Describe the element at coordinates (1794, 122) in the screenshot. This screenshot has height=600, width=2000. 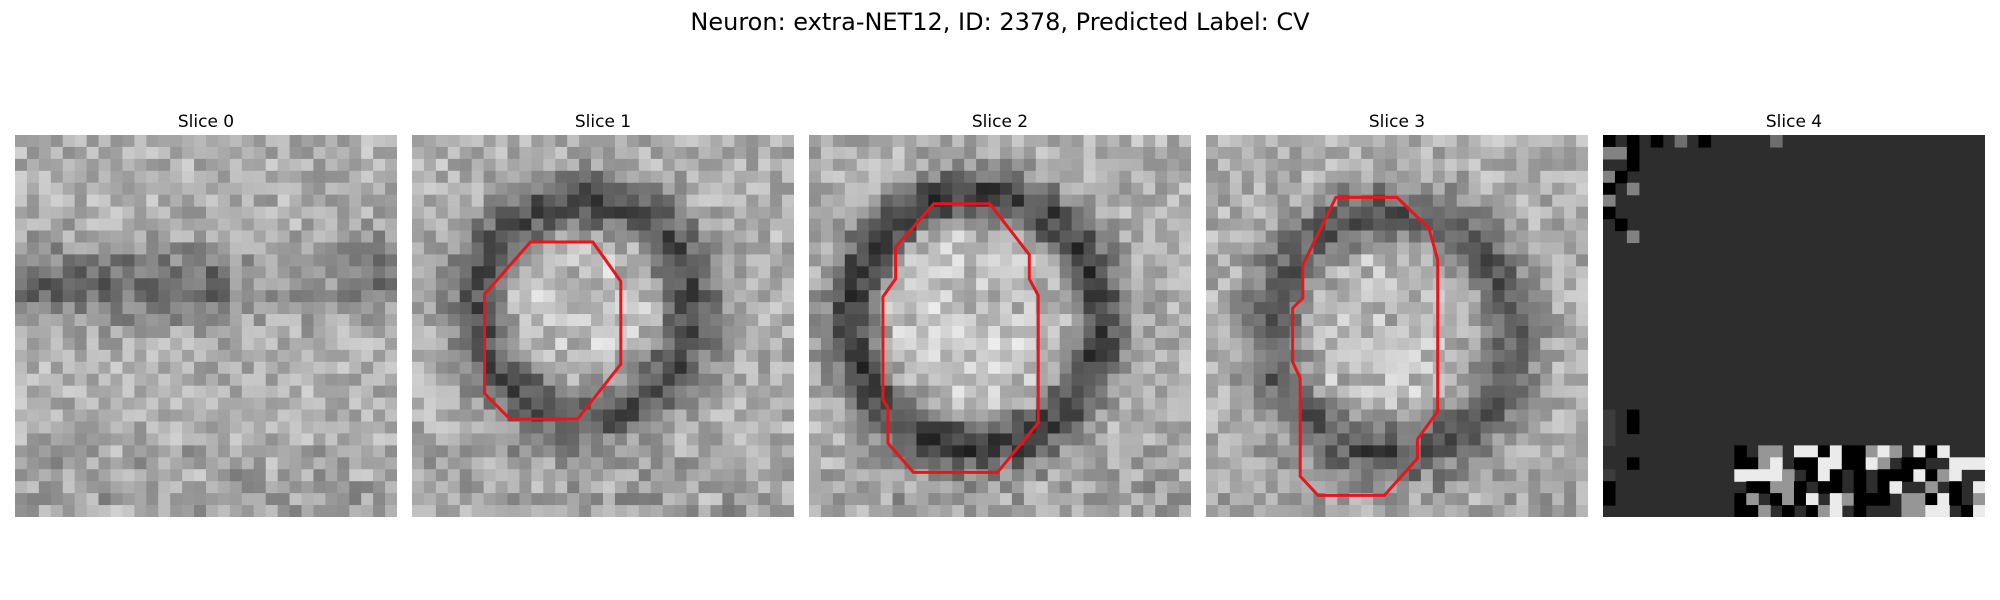
I see `slice-title: Slice 4` at that location.